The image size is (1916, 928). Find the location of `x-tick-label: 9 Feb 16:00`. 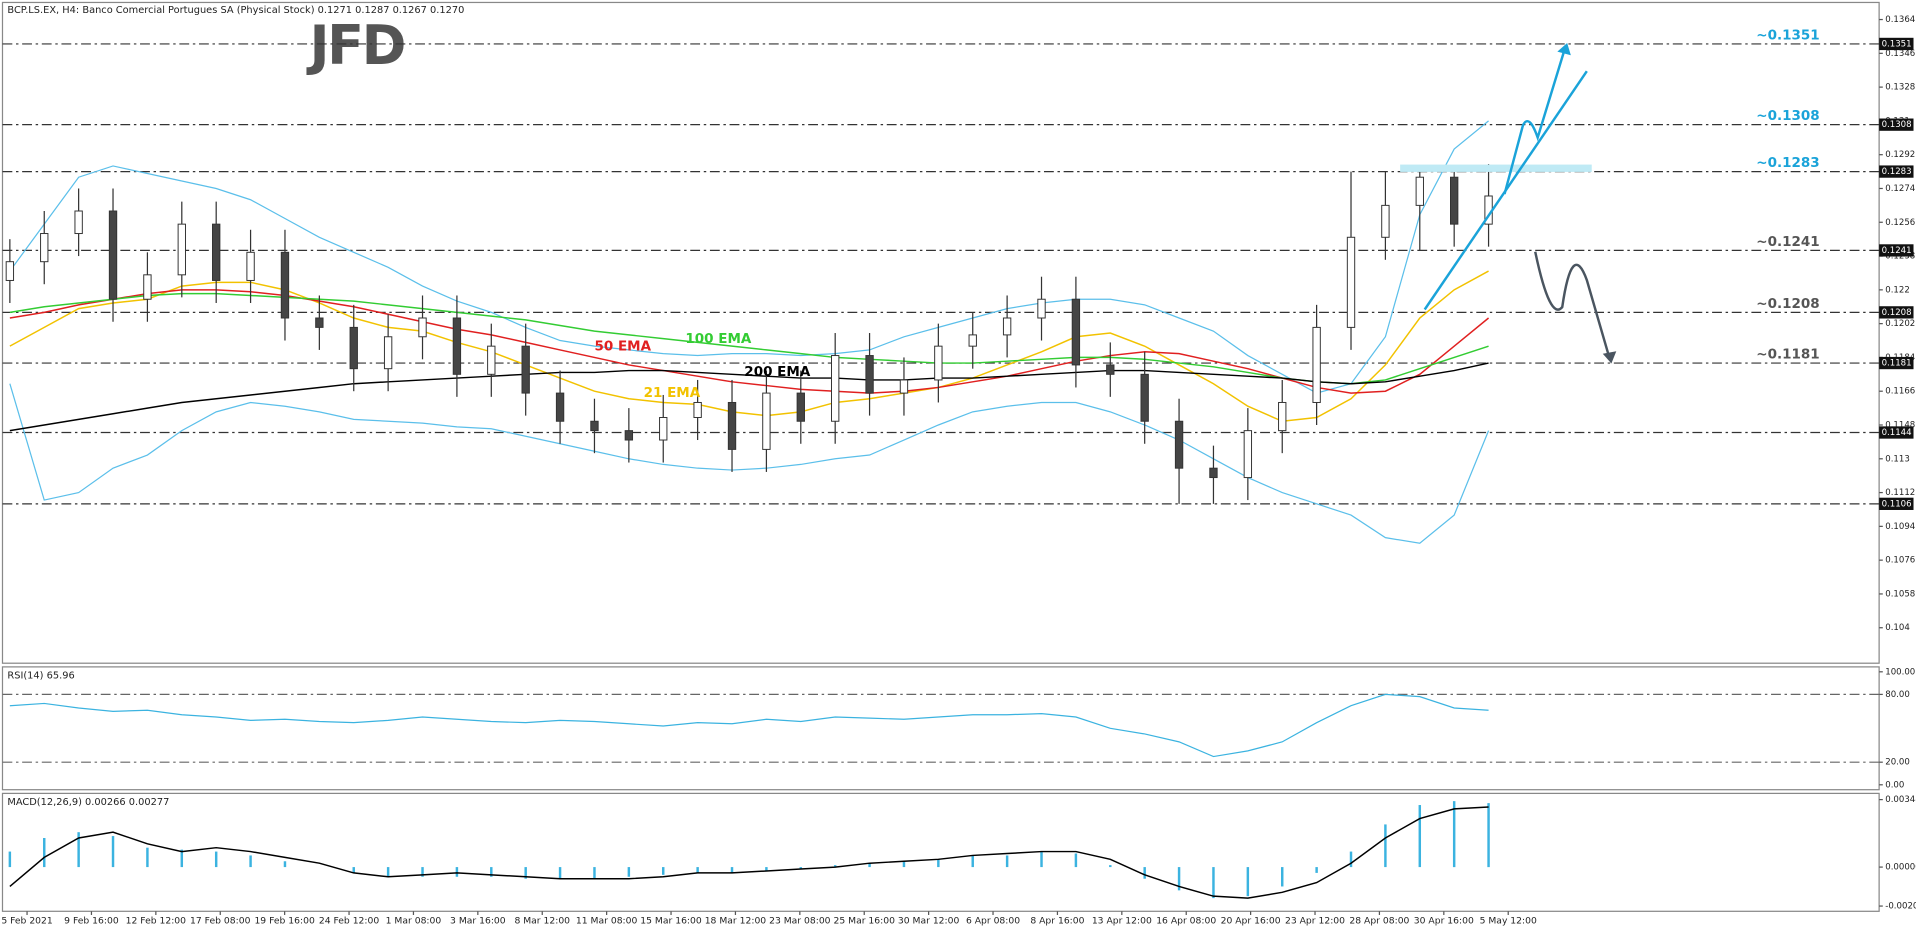

x-tick-label: 9 Feb 16:00 is located at coordinates (91, 921).